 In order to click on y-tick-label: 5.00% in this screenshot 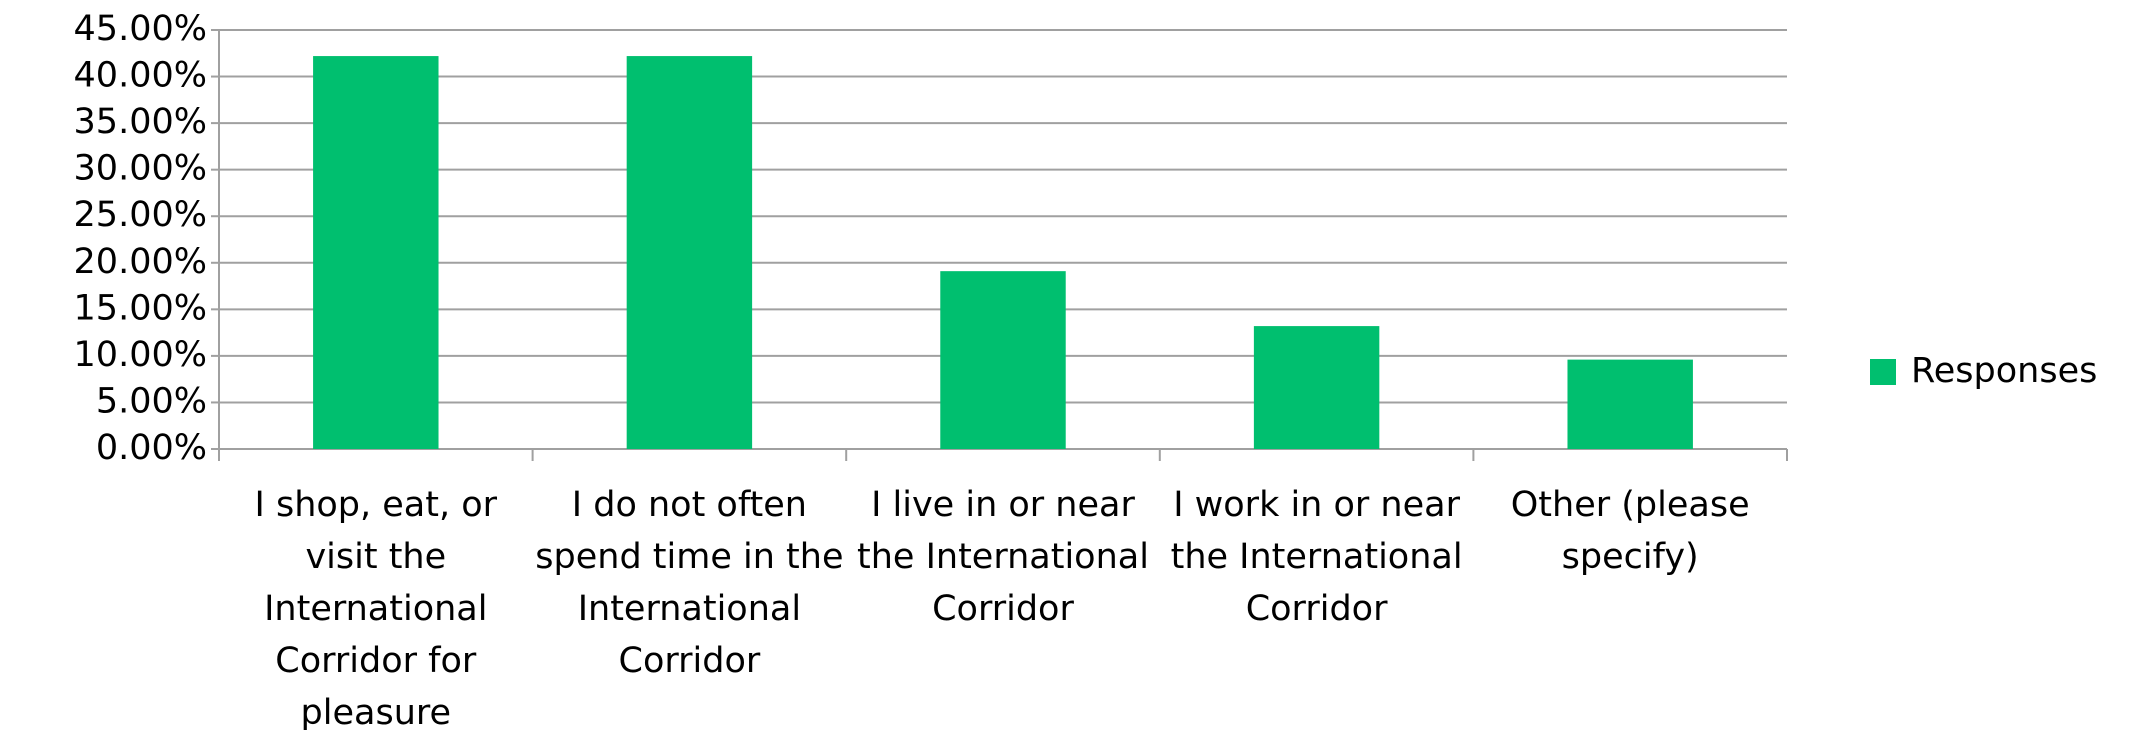, I will do `click(151, 401)`.